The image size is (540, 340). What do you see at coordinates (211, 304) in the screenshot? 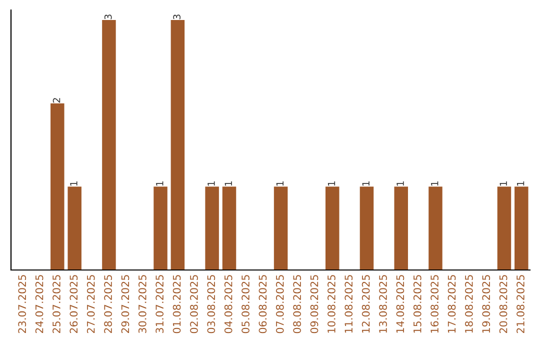
I see `x-tick-label: 03.08.2025` at bounding box center [211, 304].